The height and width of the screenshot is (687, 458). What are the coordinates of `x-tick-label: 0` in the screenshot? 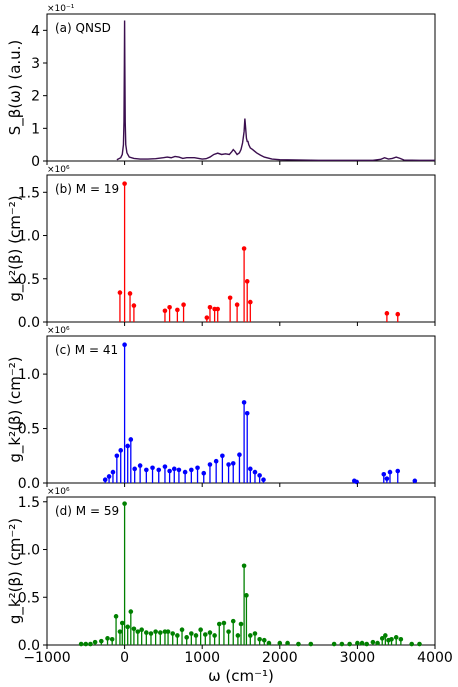 It's located at (124, 658).